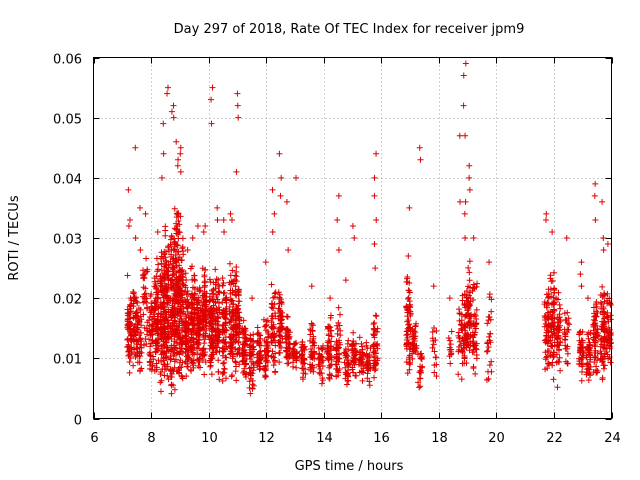 The width and height of the screenshot is (640, 480). I want to click on x-tick-label: 24, so click(612, 438).